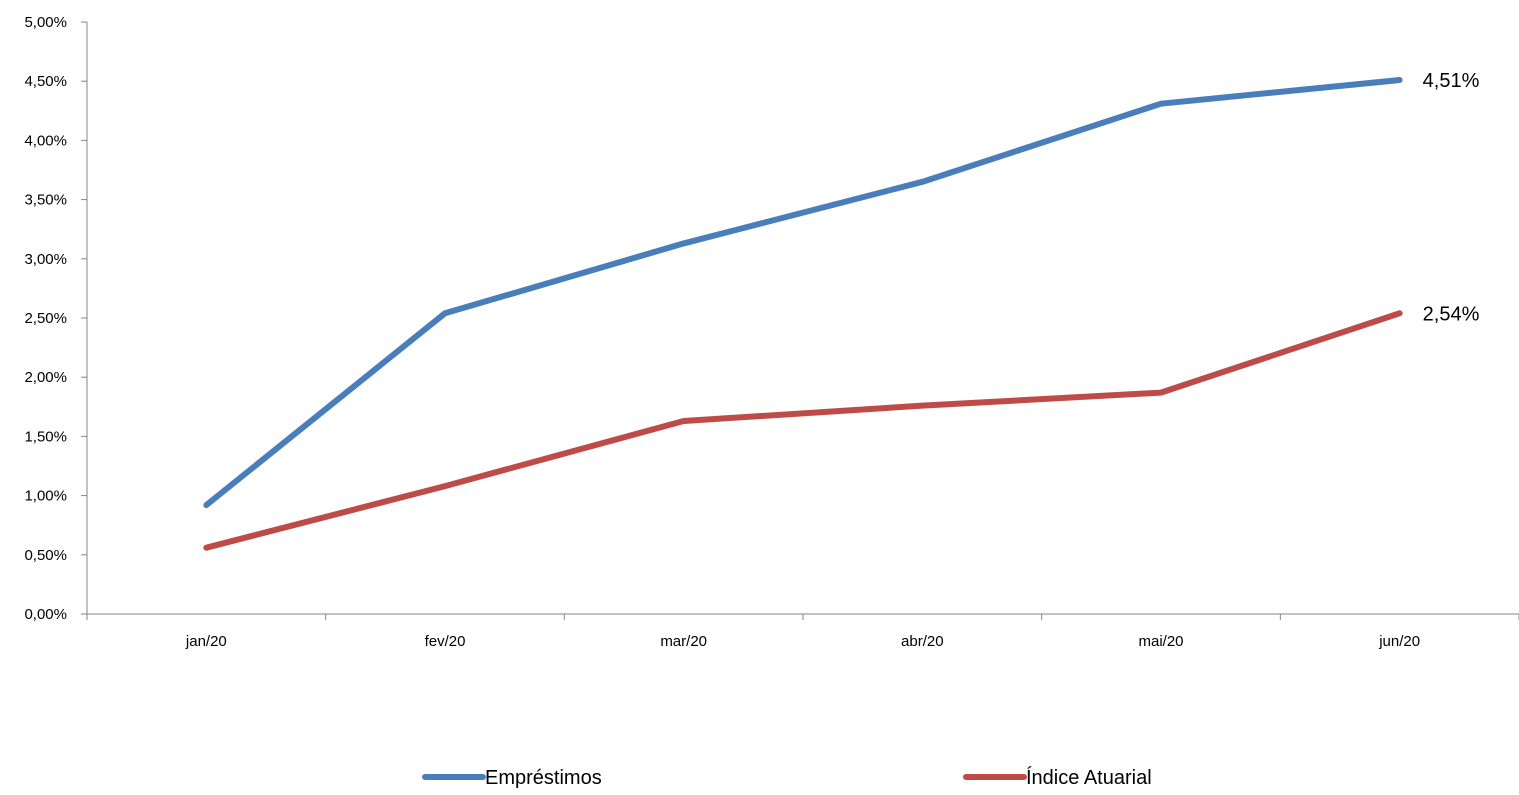  I want to click on x-tick-label: jun/20, so click(1399, 641).